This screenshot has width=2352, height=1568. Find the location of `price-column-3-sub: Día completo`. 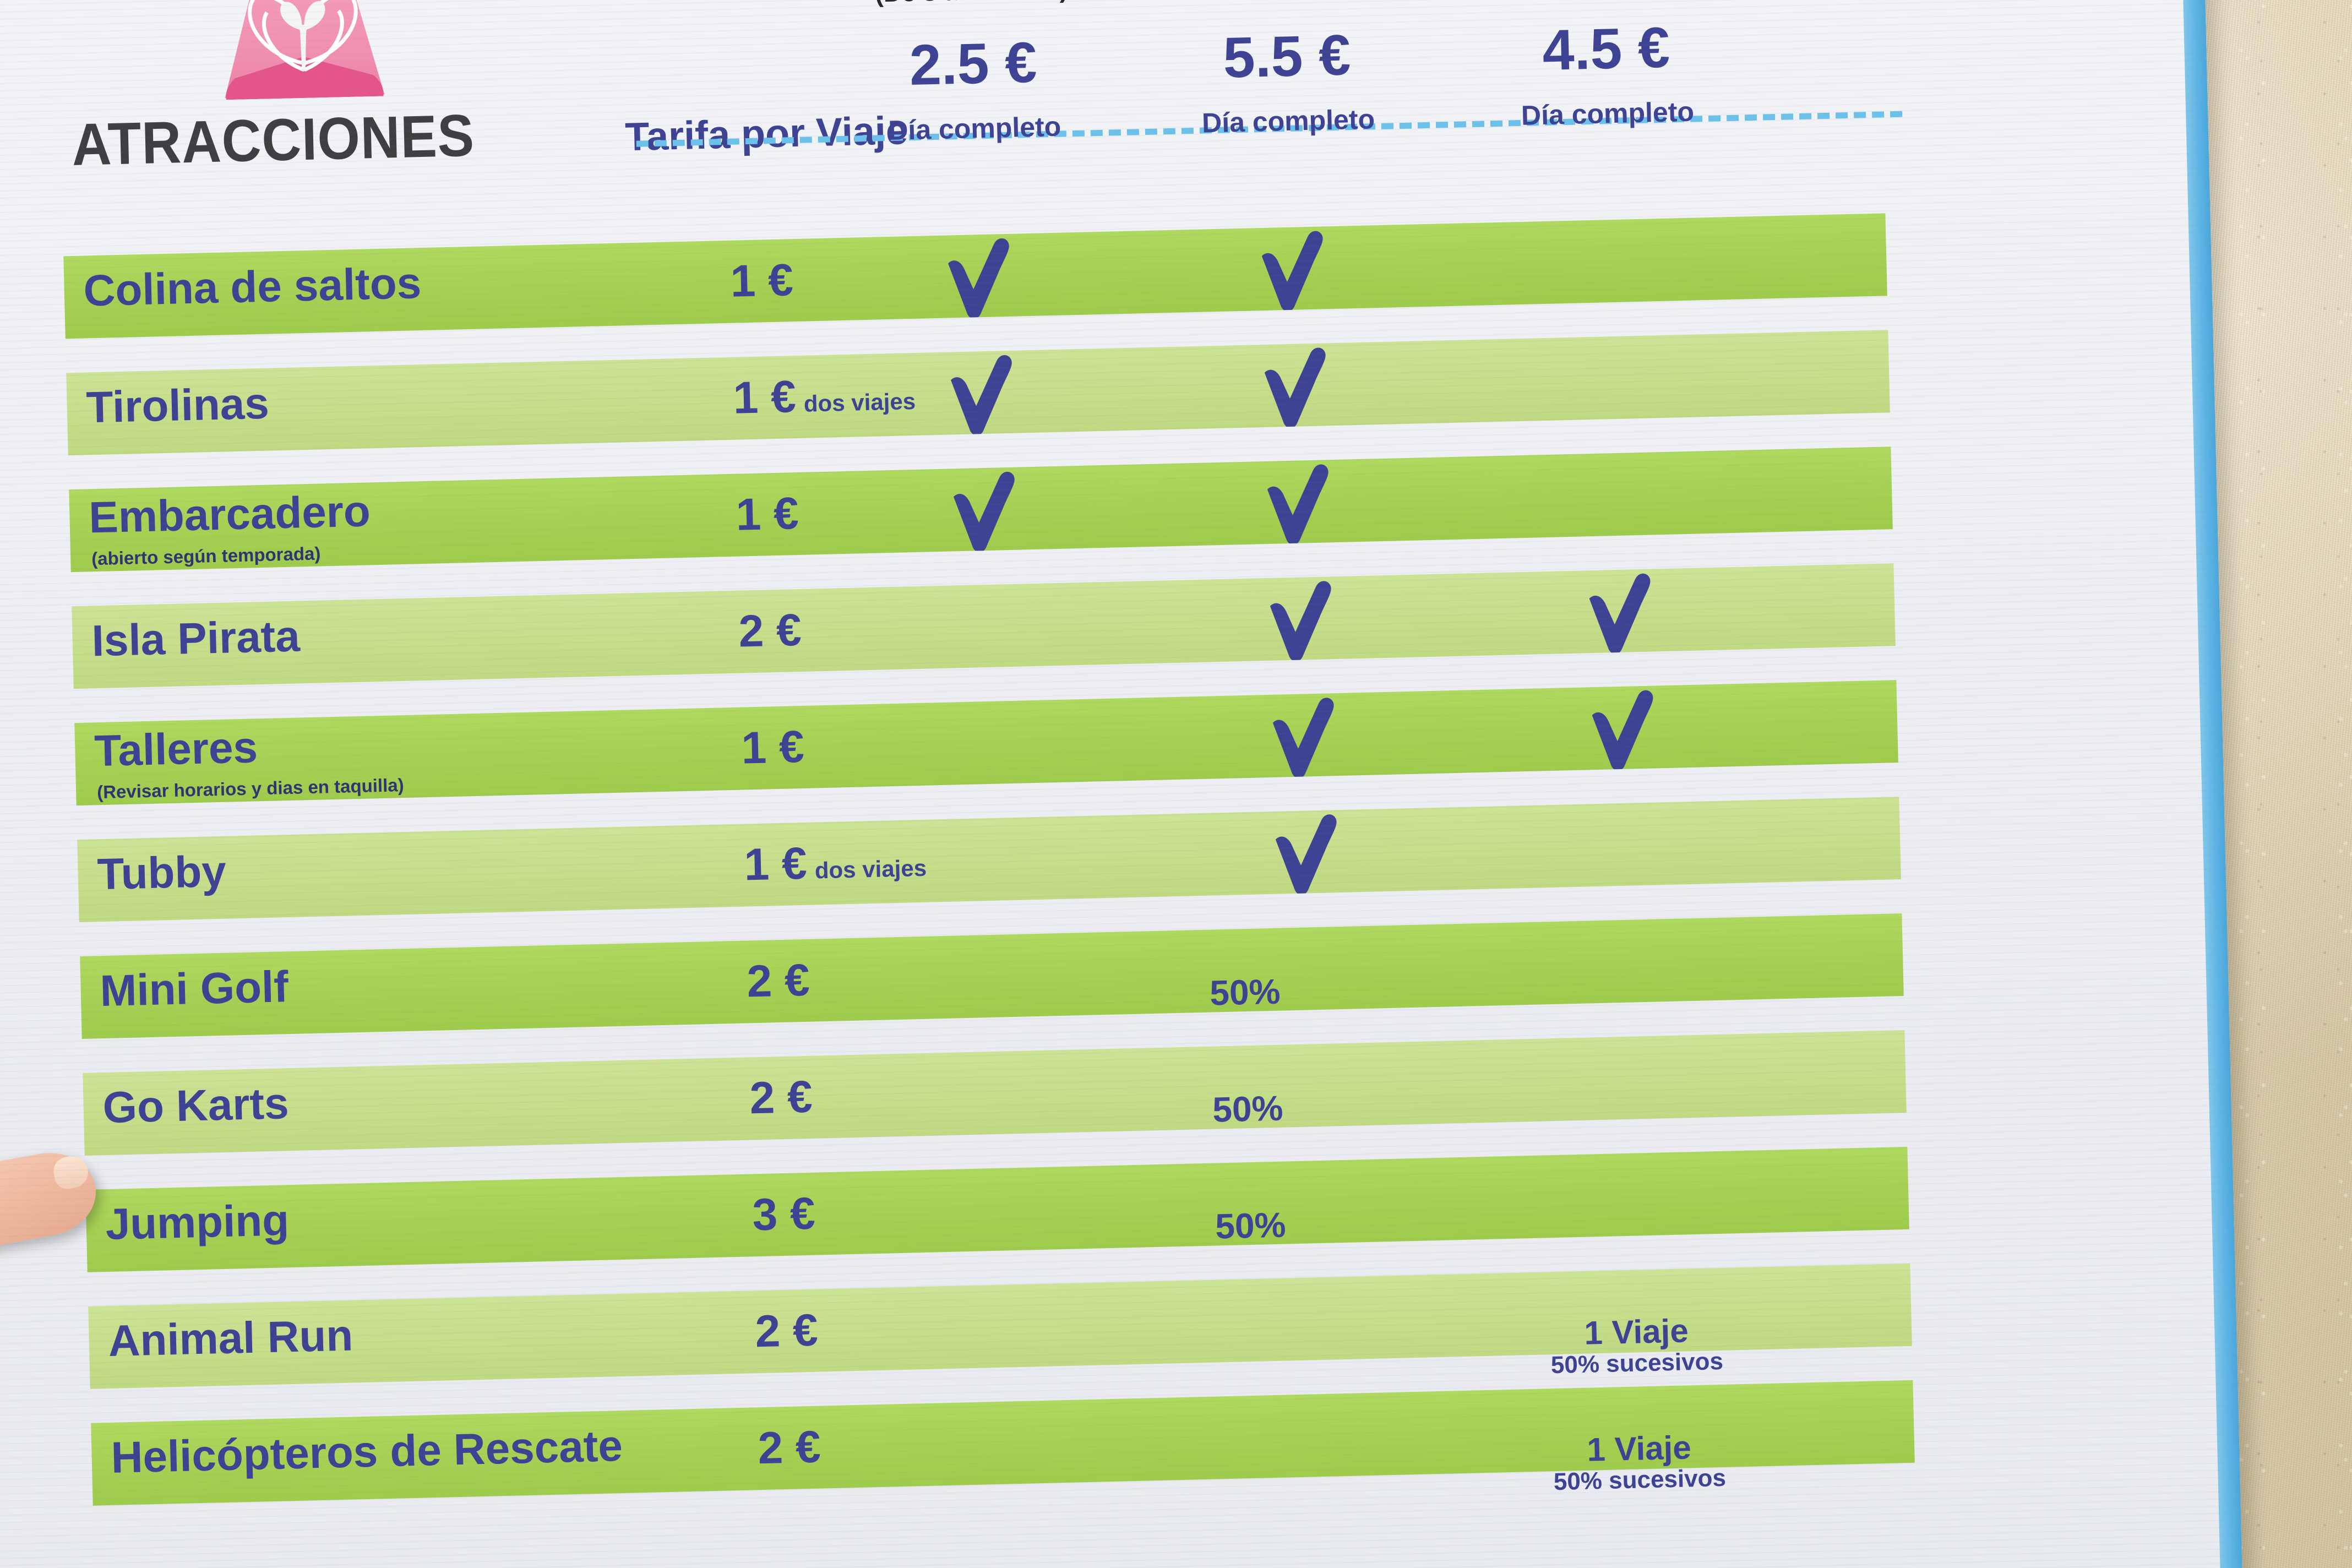

price-column-3-sub: Día completo is located at coordinates (1608, 113).